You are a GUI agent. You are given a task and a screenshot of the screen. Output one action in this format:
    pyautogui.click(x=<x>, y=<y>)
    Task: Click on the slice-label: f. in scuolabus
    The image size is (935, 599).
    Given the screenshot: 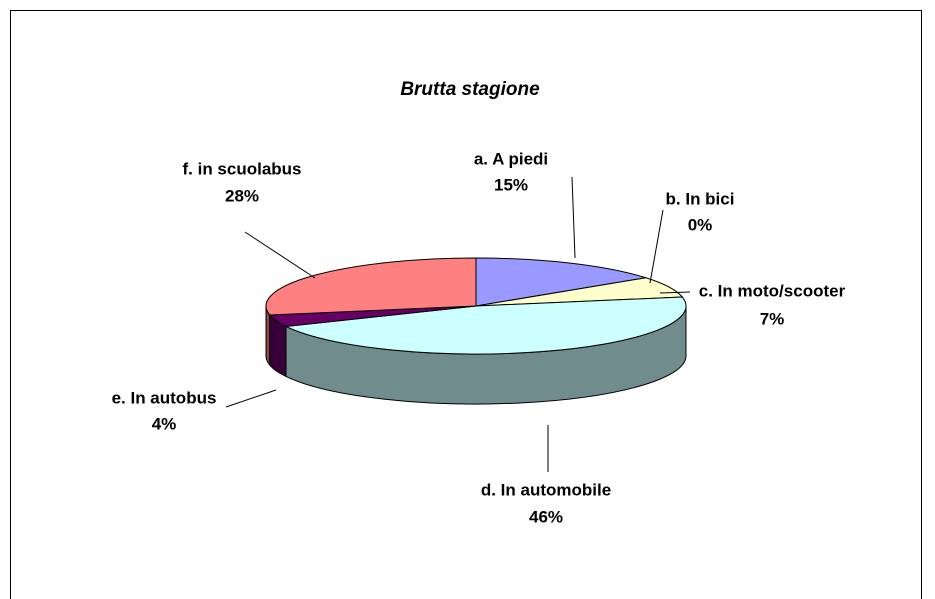 What is the action you would take?
    pyautogui.click(x=241, y=168)
    